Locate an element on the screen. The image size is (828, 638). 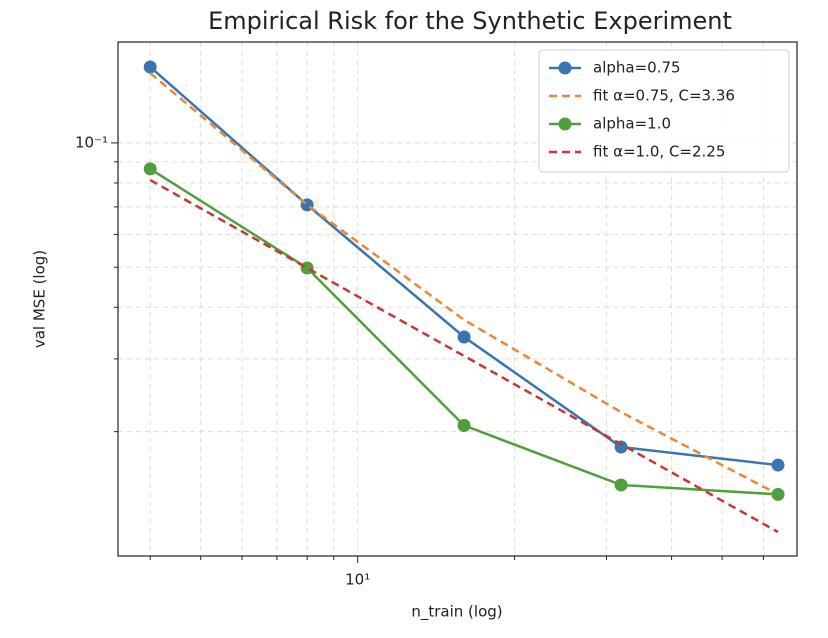
y-axis-label: val MSE (log) is located at coordinates (40, 299).